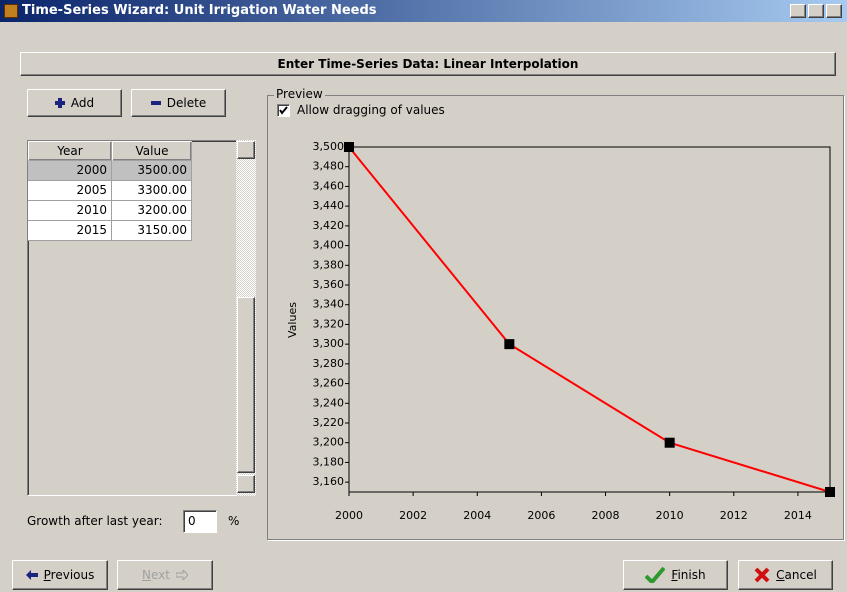  I want to click on next-button: Next, so click(165, 575).